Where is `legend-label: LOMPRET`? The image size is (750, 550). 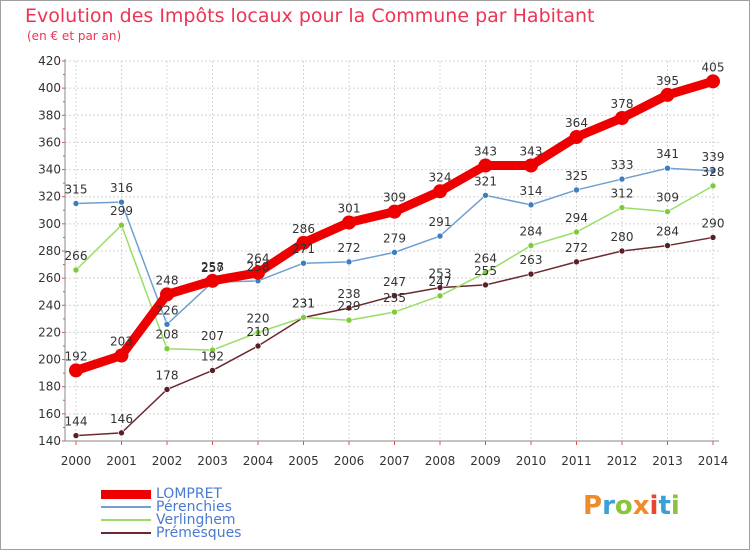
legend-label: LOMPRET is located at coordinates (189, 494).